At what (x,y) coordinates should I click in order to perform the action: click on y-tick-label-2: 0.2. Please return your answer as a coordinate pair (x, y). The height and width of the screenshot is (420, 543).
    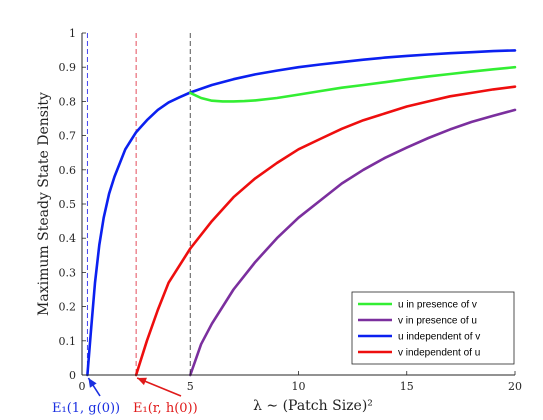
    Looking at the image, I should click on (68, 307).